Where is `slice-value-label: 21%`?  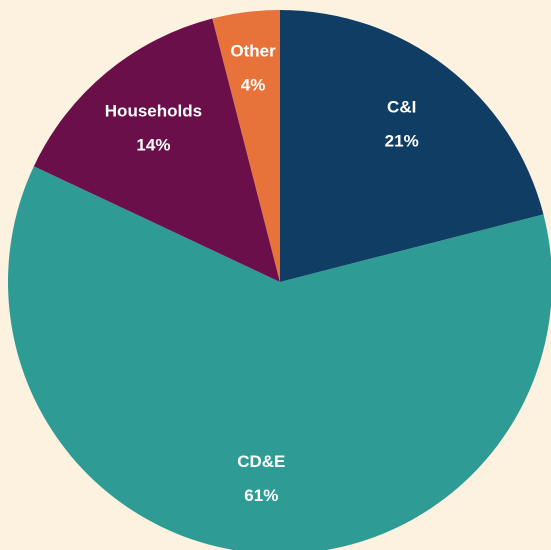 slice-value-label: 21% is located at coordinates (402, 141).